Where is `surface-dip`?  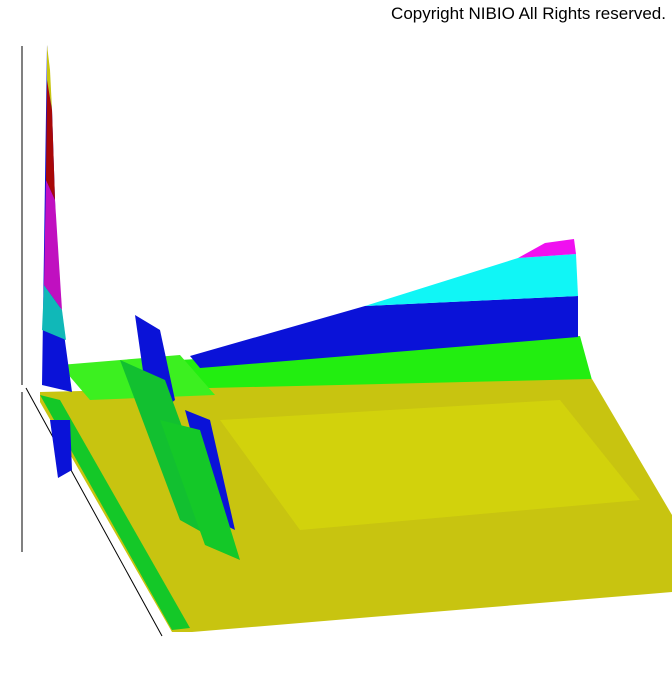
surface-dip is located at coordinates (61, 449).